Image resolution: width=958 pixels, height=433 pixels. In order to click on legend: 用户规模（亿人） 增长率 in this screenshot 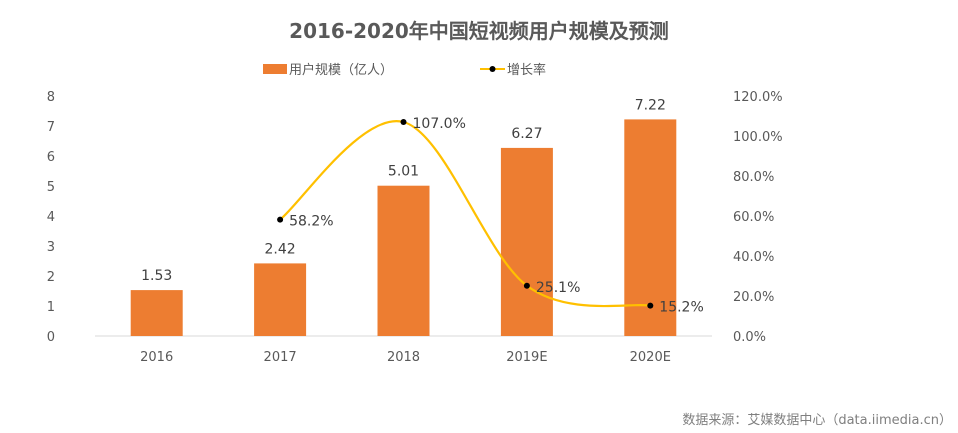, I will do `click(404, 70)`.